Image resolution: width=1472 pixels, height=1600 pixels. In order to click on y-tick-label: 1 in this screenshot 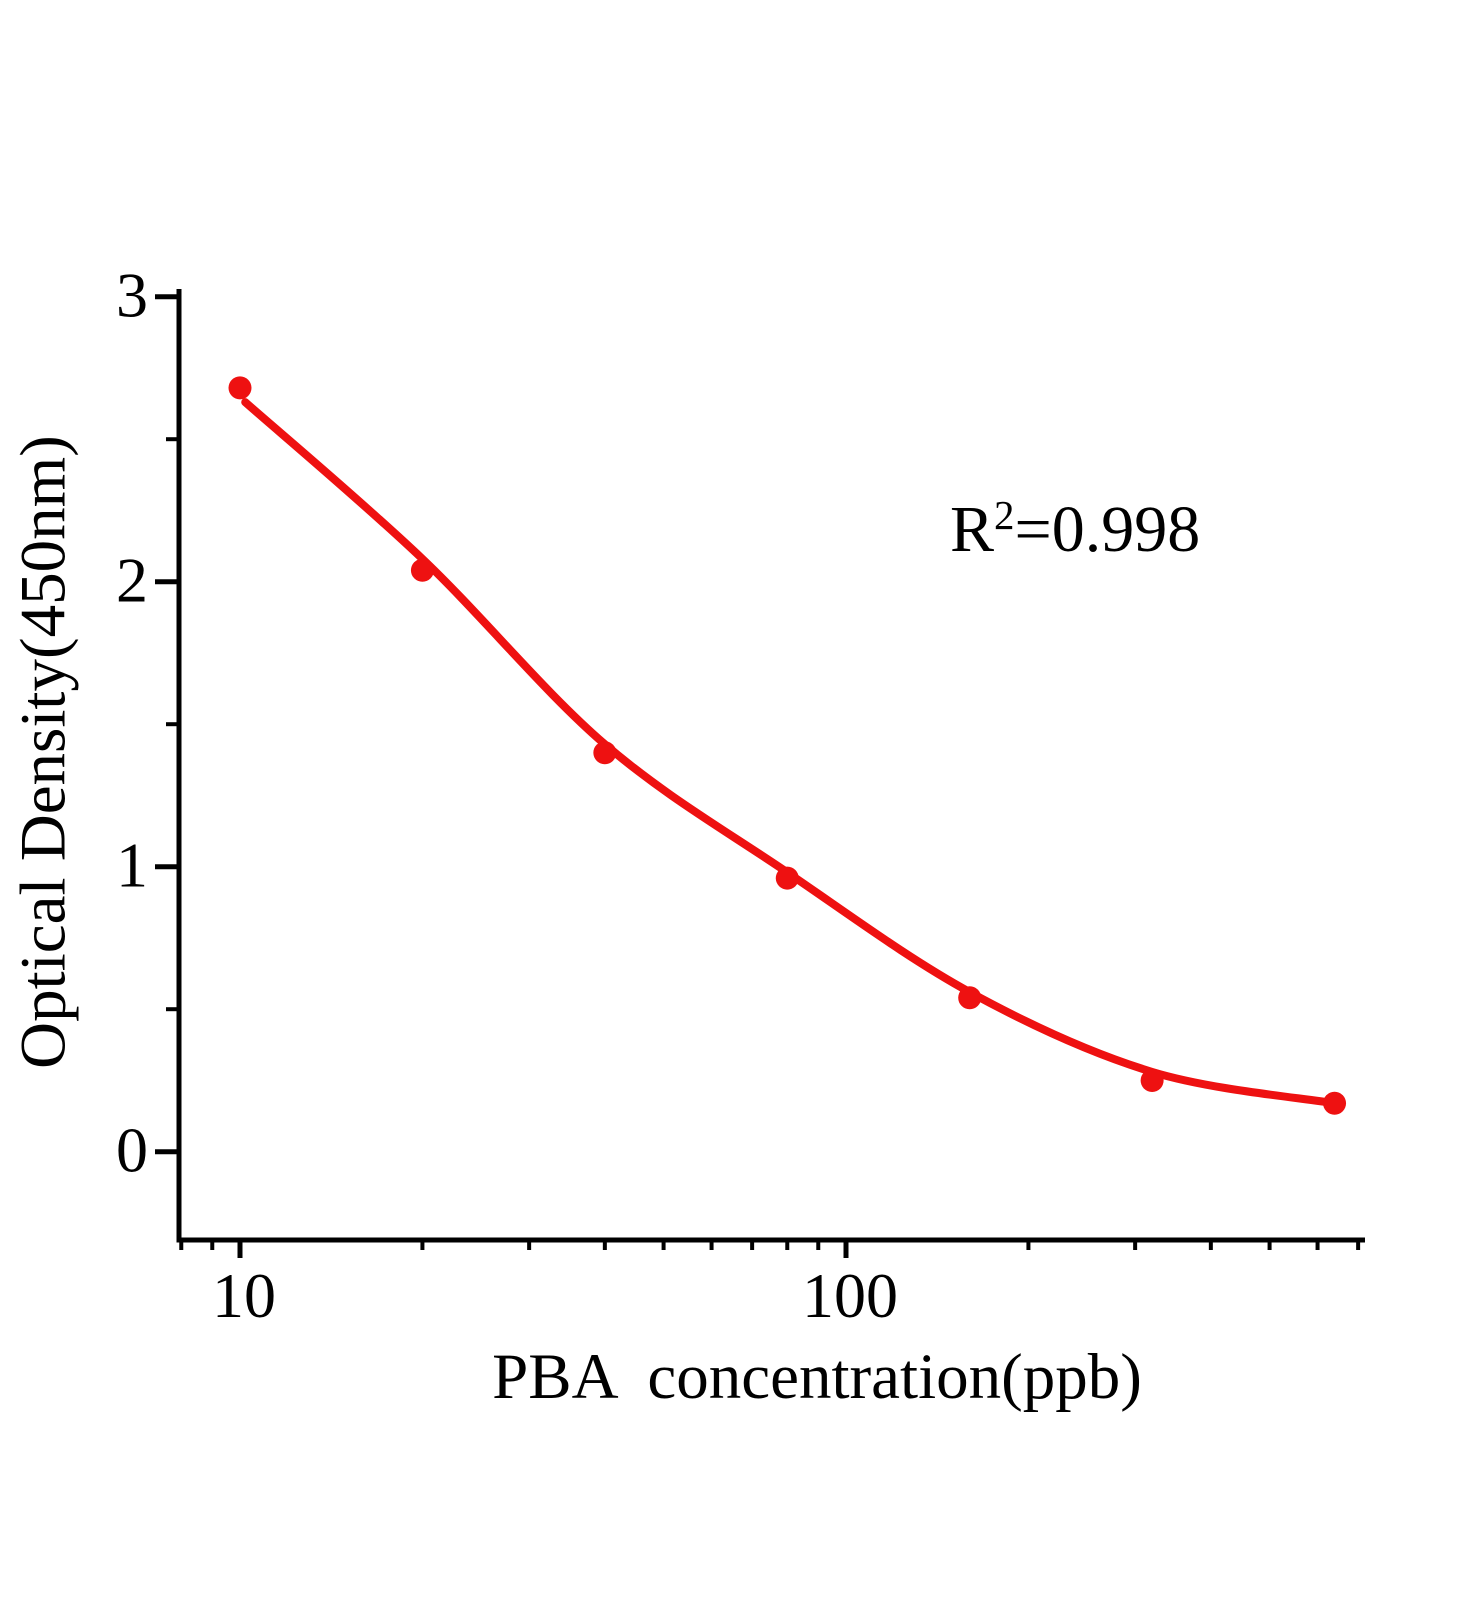, I will do `click(132, 865)`.